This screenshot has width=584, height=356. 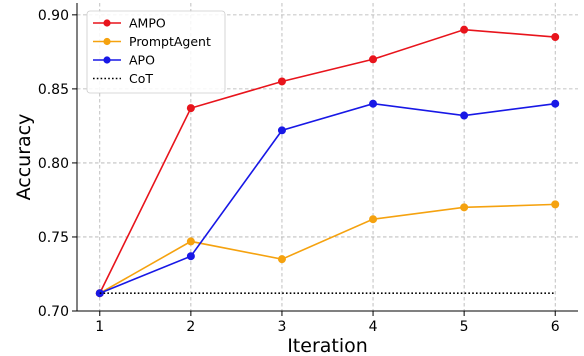 I want to click on legend-label-ampo: AMPO, so click(x=147, y=23).